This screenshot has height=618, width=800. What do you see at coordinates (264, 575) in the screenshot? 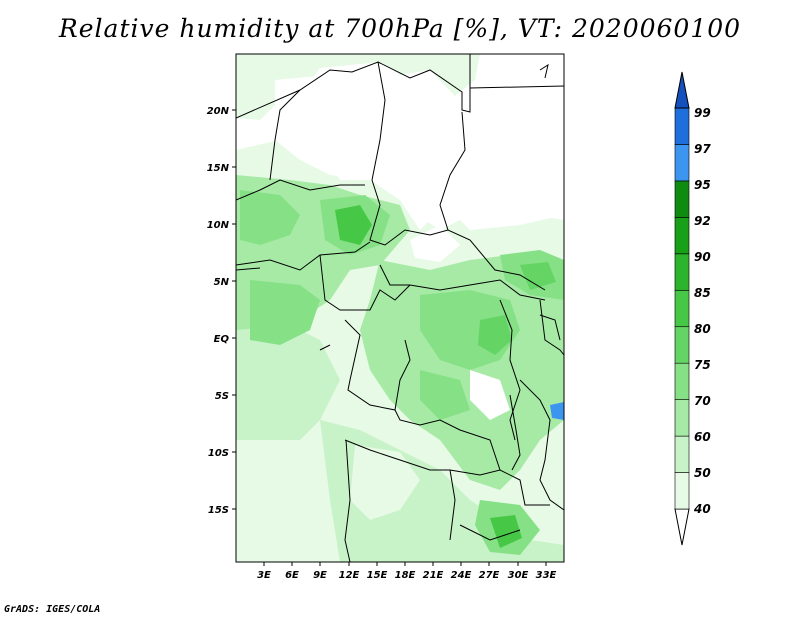
I see `lon-label-3e: 3E` at bounding box center [264, 575].